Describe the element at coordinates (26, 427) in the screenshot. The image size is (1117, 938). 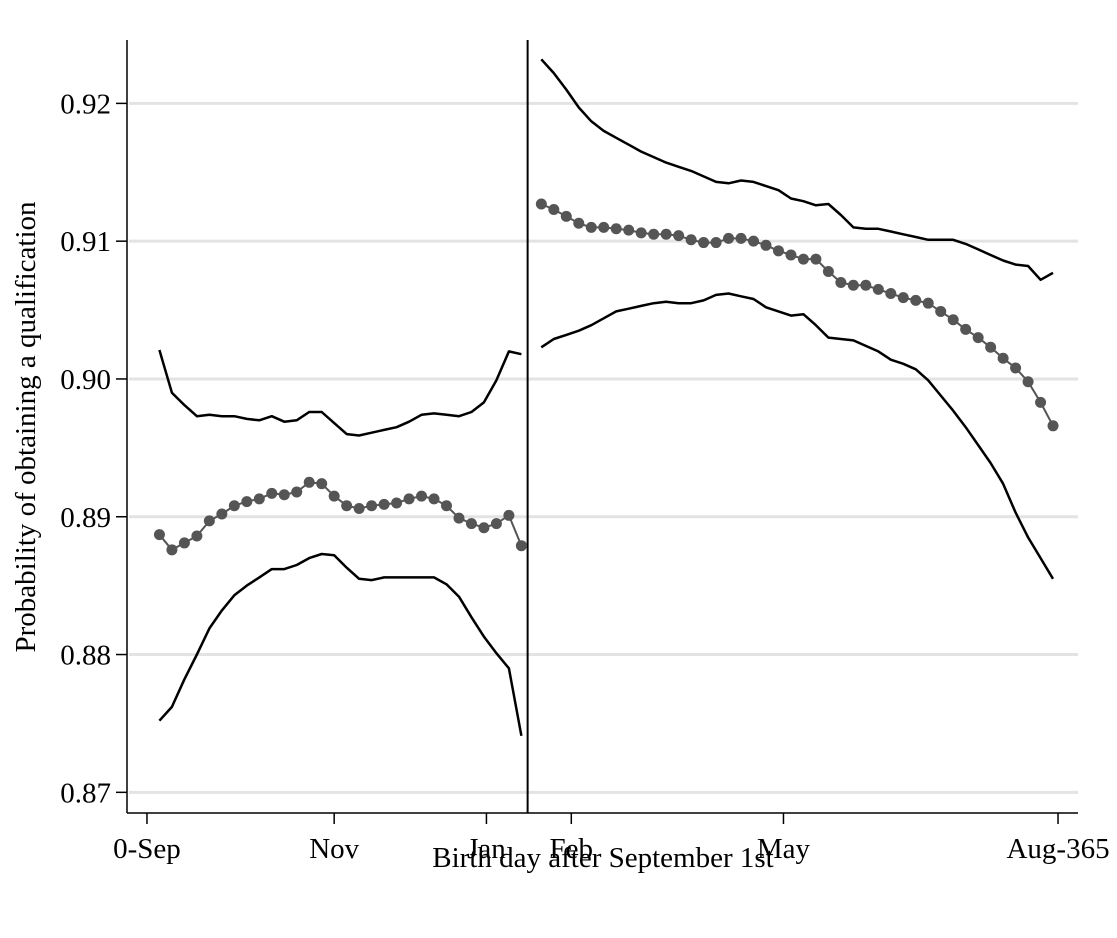
I see `y-axis-title: Probability of obtaining a qualification` at that location.